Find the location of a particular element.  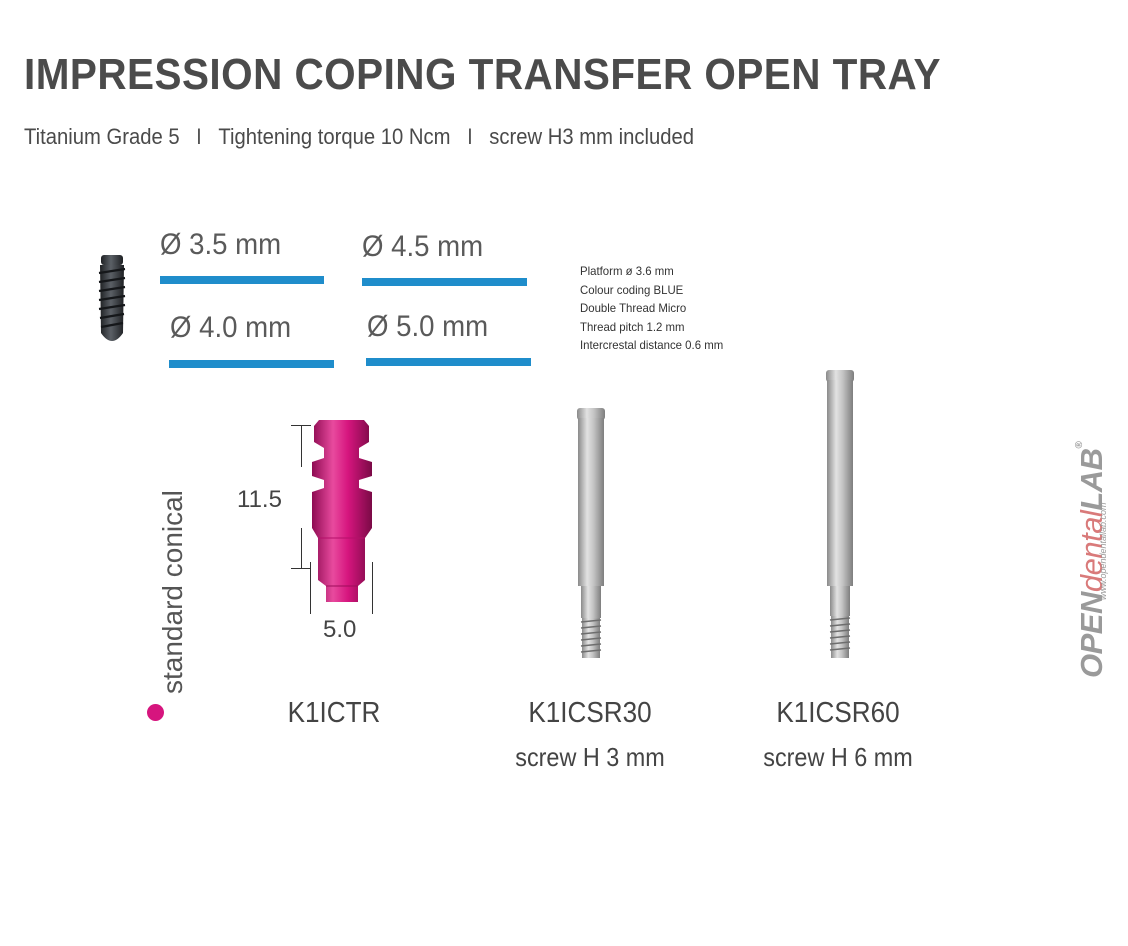

category-label: standard conical is located at coordinates (172, 592).